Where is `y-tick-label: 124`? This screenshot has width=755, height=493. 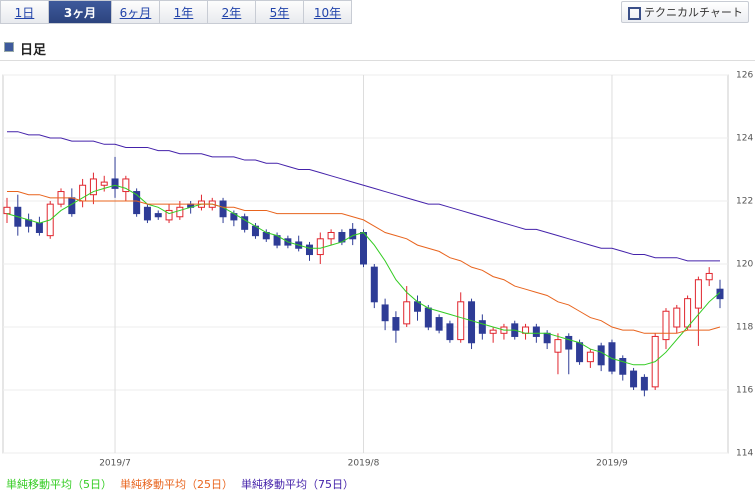 y-tick-label: 124 is located at coordinates (744, 139).